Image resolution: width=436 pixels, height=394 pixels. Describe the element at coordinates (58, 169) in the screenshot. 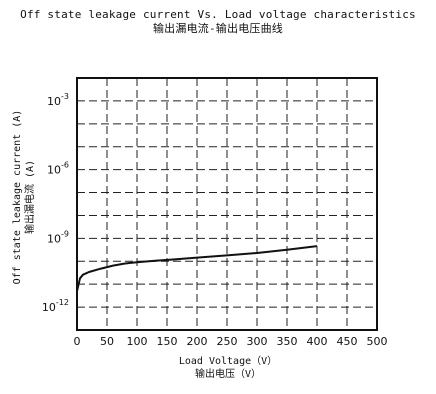

I see `y-tick-label: 10⁻⁶` at that location.